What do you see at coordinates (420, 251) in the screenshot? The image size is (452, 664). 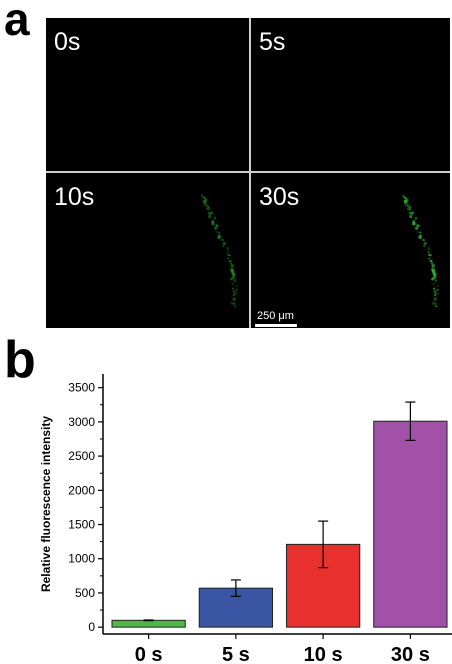 I see `fluorescent-strand-30s` at bounding box center [420, 251].